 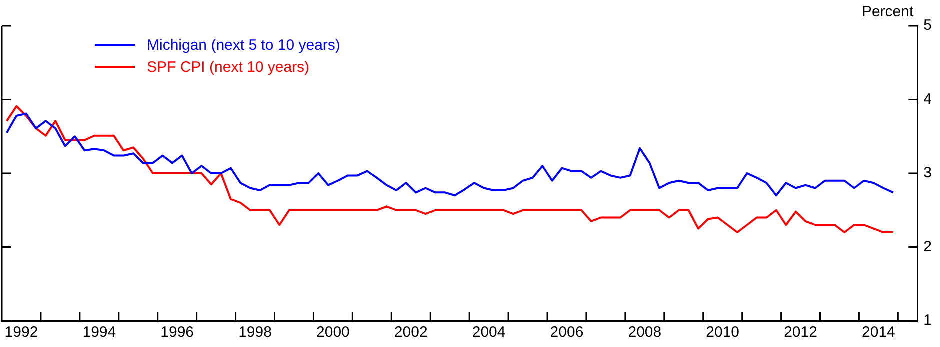 I want to click on x-tick-label: 2010, so click(x=723, y=333).